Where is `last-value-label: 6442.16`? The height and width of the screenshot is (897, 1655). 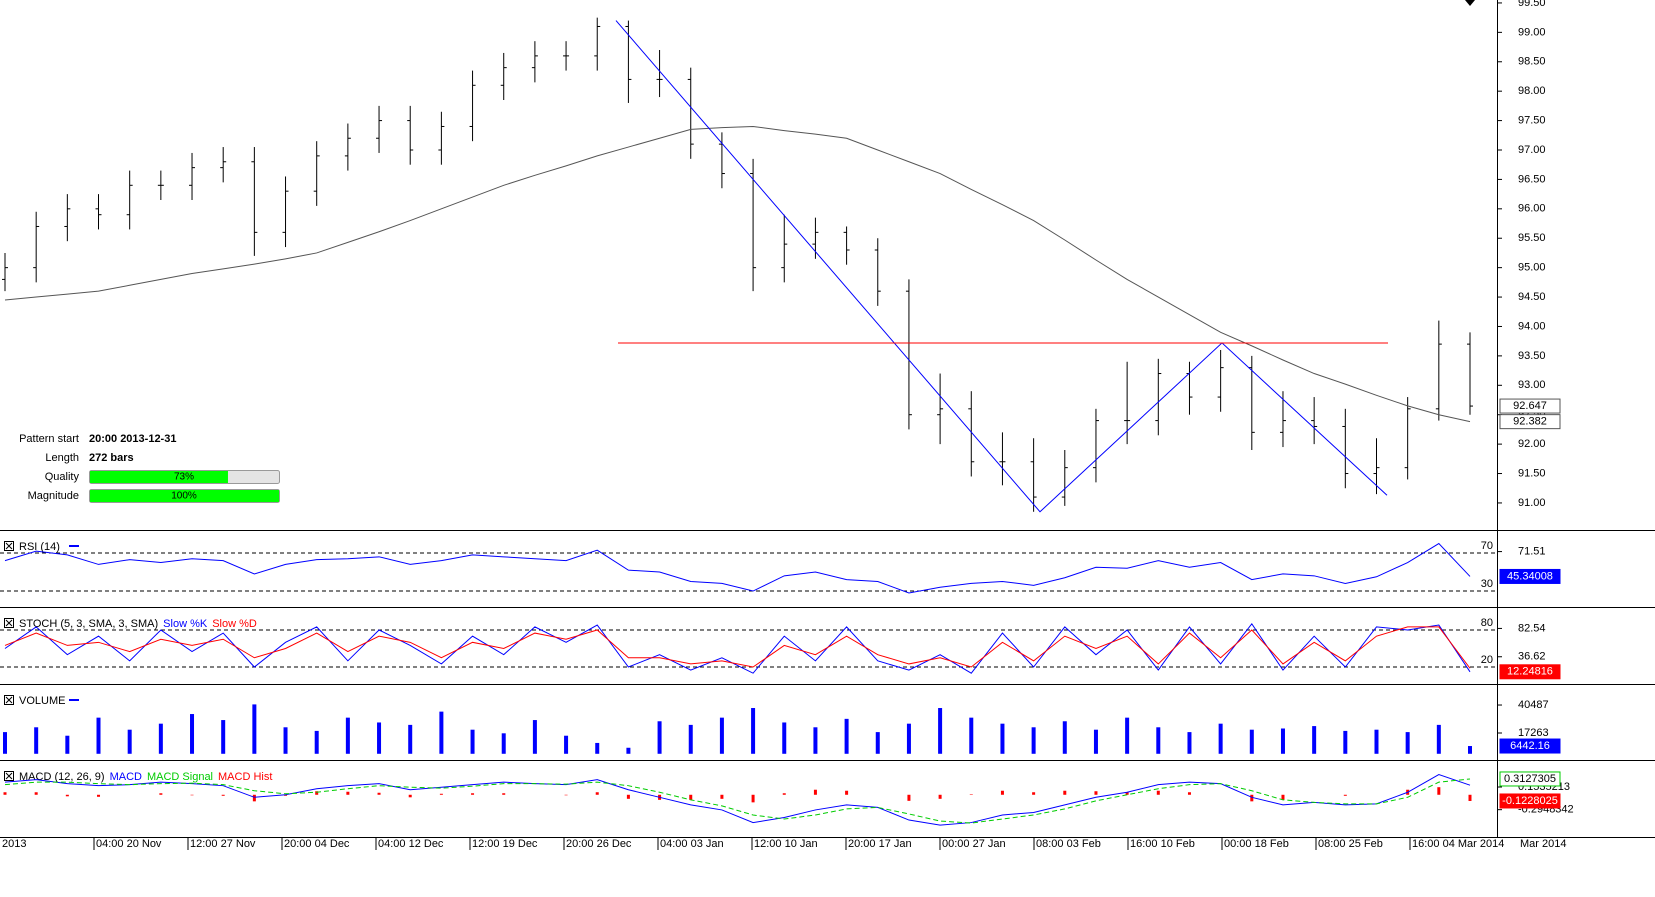 last-value-label: 6442.16 is located at coordinates (1530, 746).